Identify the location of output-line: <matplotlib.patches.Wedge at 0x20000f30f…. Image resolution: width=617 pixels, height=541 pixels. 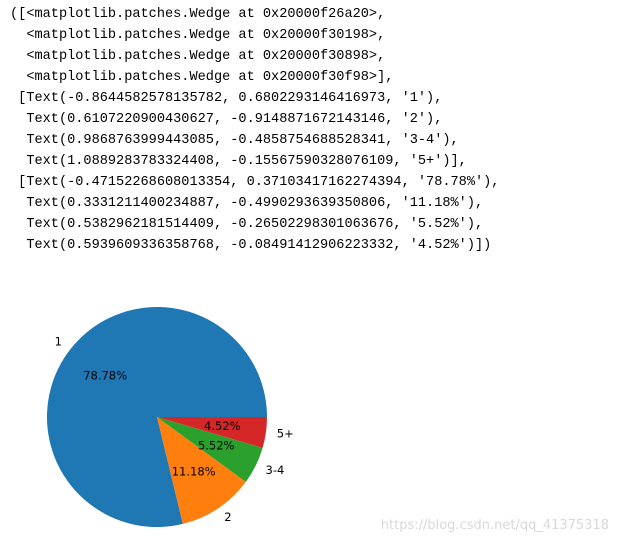
(202, 77).